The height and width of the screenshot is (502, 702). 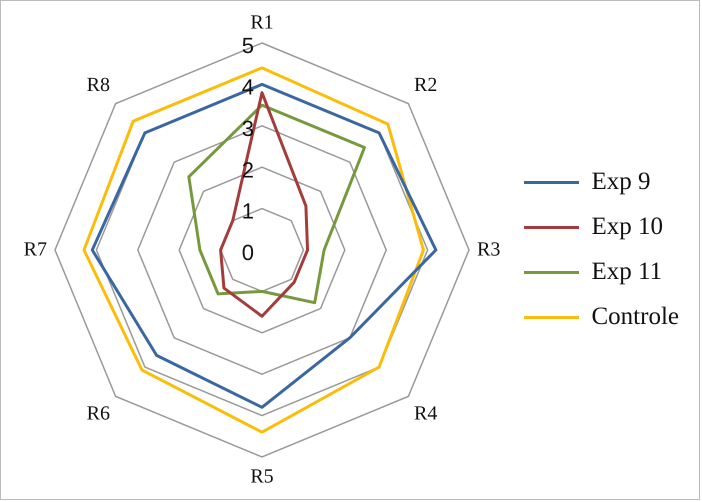 What do you see at coordinates (262, 476) in the screenshot?
I see `spoke-label: R5` at bounding box center [262, 476].